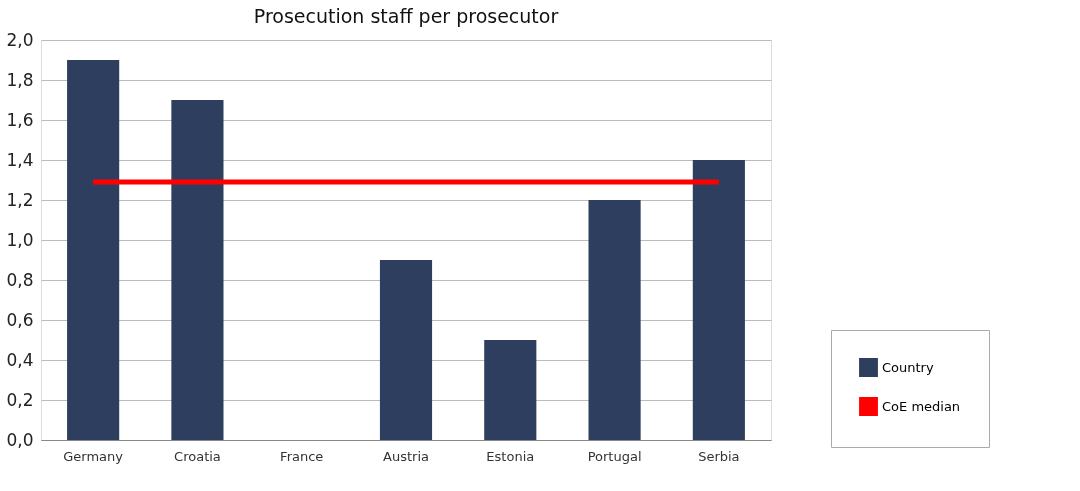  Describe the element at coordinates (20, 359) in the screenshot. I see `y-tick-label: 0,4` at that location.